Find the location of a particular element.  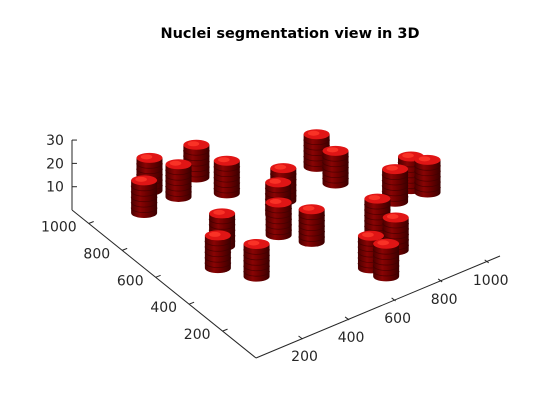

y-tick-group: 200 400 600 800 1000 is located at coordinates (134, 281).